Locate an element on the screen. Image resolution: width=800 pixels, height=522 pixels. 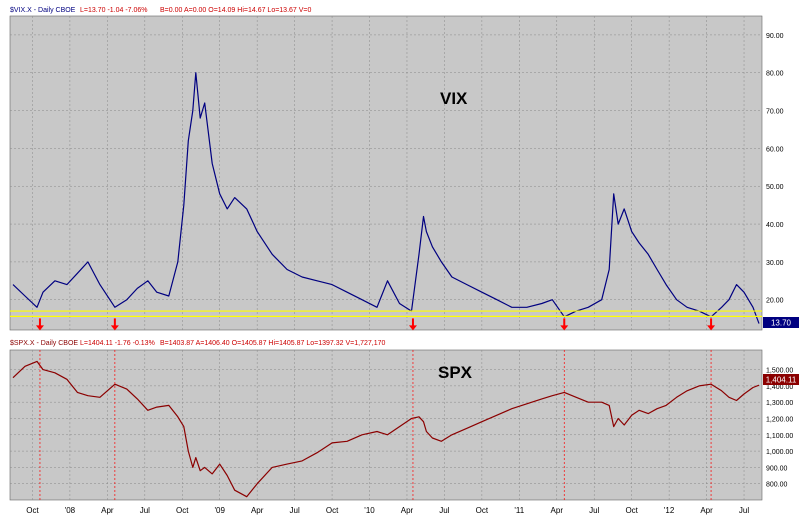
x-tick-label-7: Jul is located at coordinates (295, 510).